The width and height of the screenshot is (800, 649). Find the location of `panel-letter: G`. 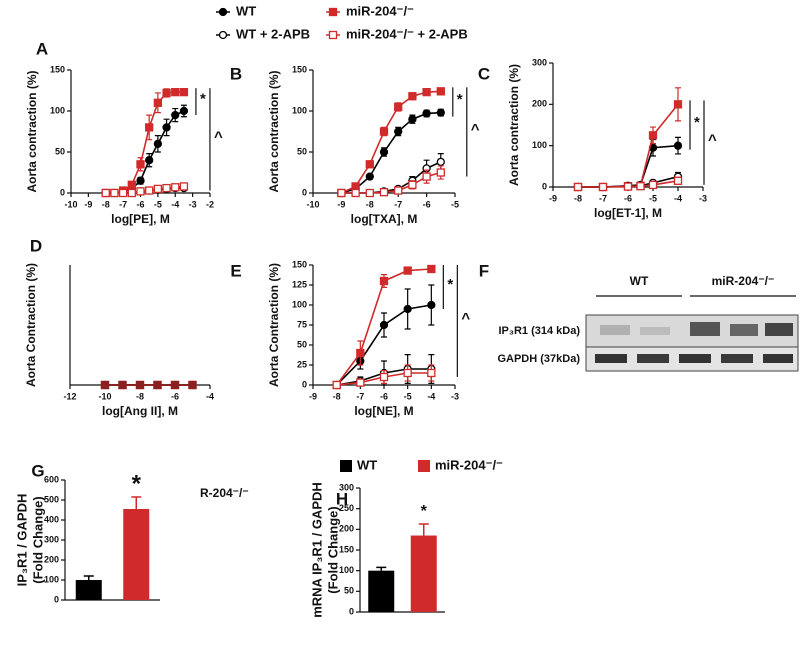

panel-letter: G is located at coordinates (37, 470).